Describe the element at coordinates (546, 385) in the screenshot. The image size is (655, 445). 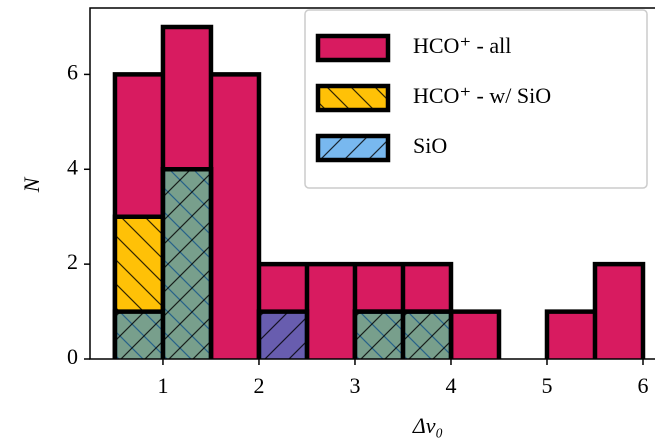
I see `x-tick-label: 5` at that location.